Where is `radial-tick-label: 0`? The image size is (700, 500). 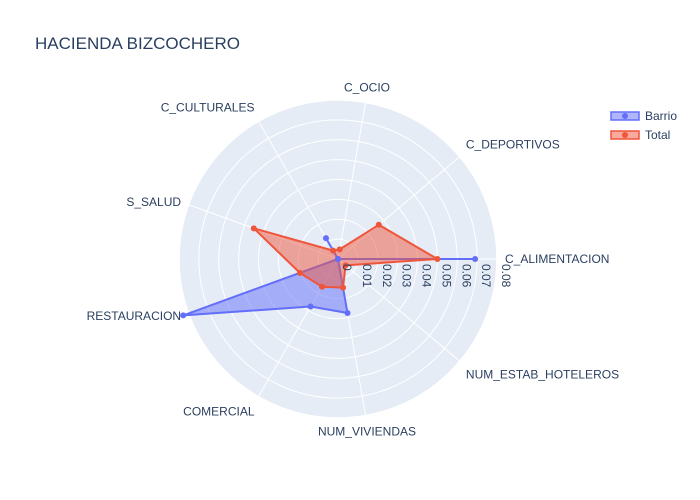 radial-tick-label: 0 is located at coordinates (347, 267).